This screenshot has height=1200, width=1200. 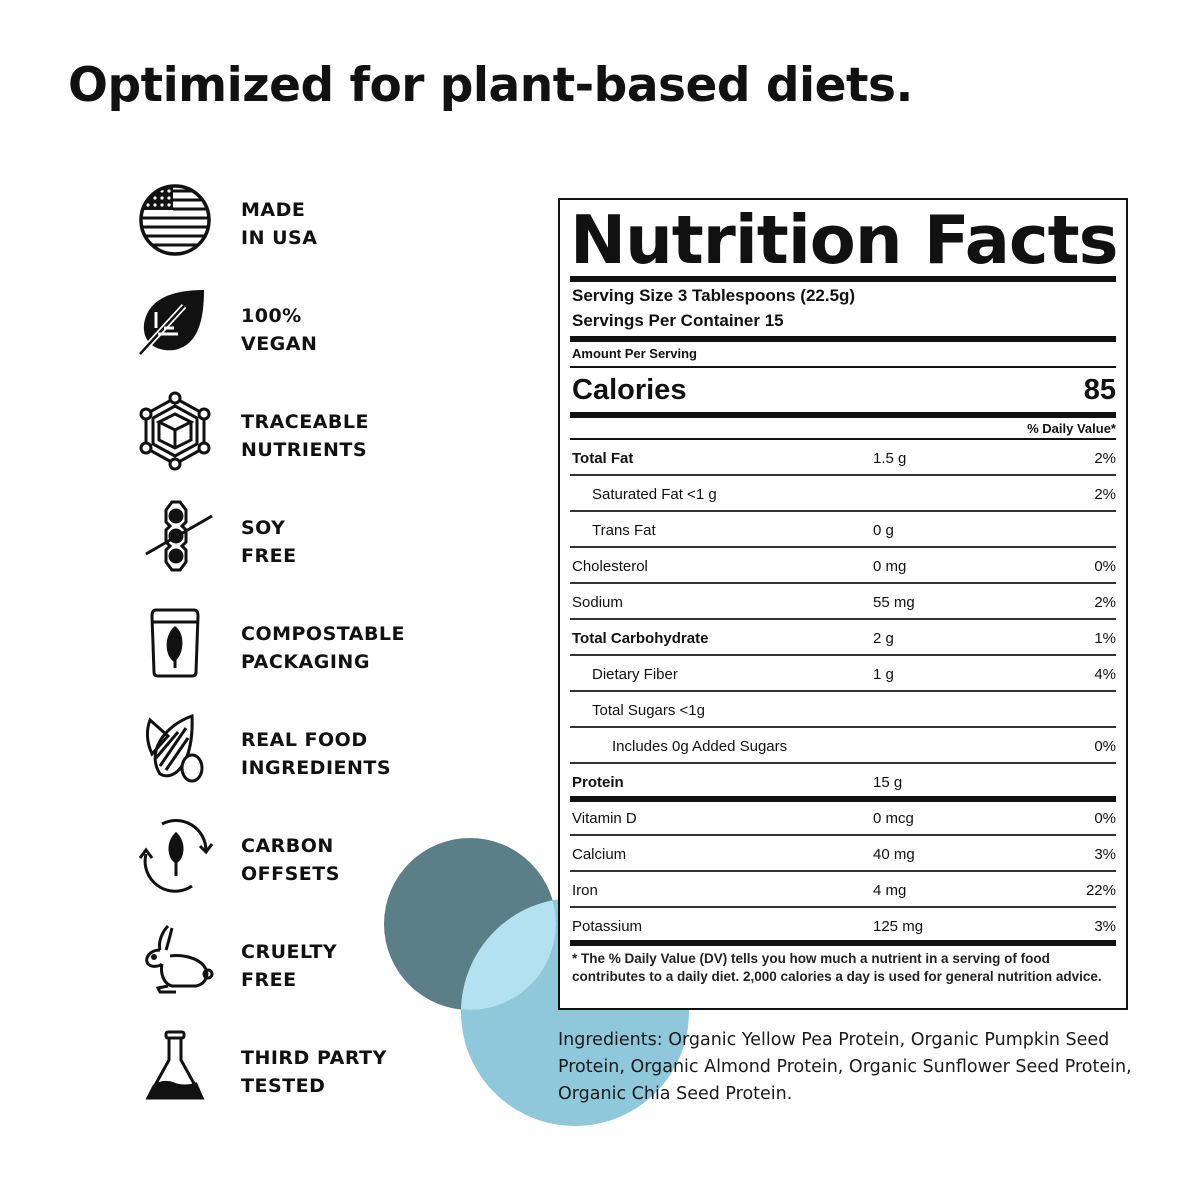 What do you see at coordinates (175, 643) in the screenshot?
I see `compostable-pouch-icon` at bounding box center [175, 643].